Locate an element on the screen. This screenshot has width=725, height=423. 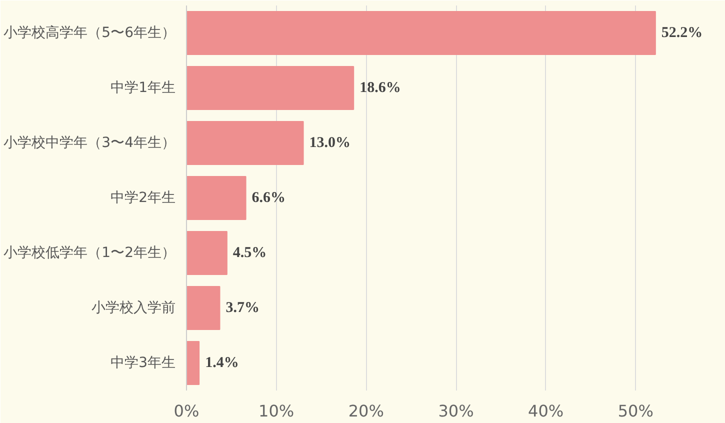
x-tick-label: 10% is located at coordinates (276, 411).